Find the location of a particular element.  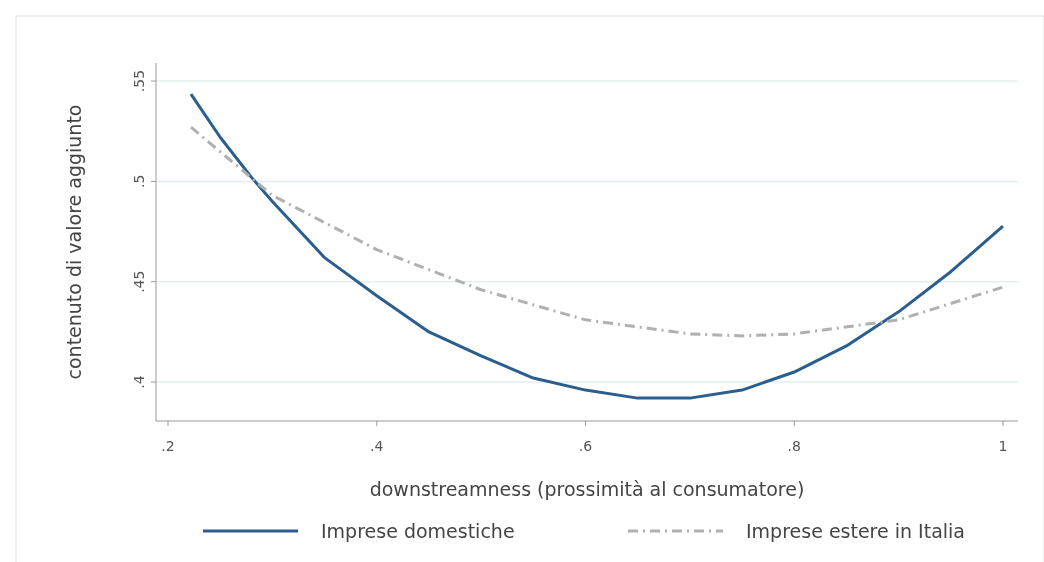

x-tick-label: .4 is located at coordinates (377, 446).